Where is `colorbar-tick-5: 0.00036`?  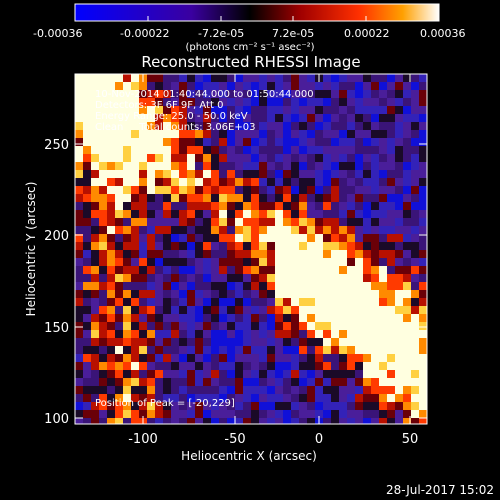
colorbar-tick-5: 0.00036 is located at coordinates (443, 33).